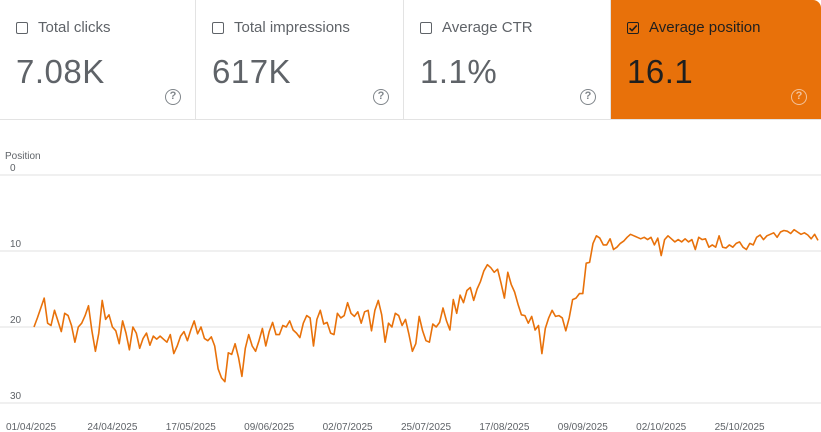 The image size is (821, 432). I want to click on x-tick-label: 24/04/2025, so click(112, 427).